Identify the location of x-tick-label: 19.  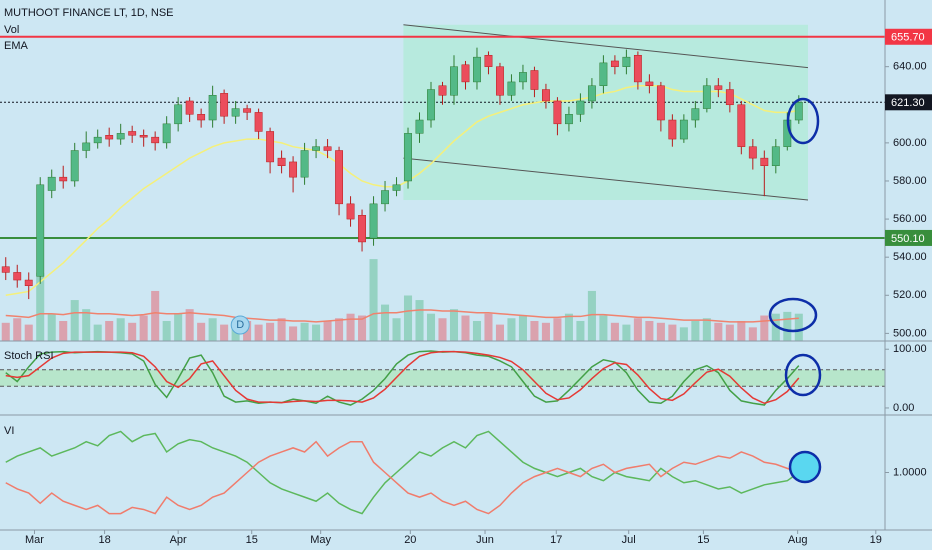
(876, 540).